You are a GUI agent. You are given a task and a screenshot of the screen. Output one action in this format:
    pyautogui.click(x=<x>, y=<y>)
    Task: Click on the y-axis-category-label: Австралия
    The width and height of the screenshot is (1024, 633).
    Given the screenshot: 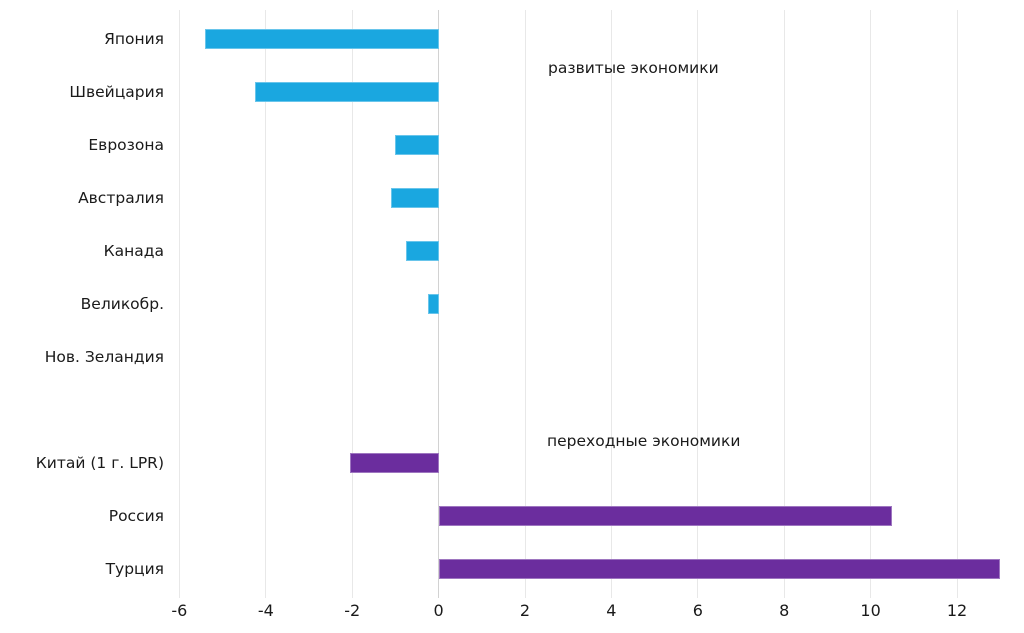 What is the action you would take?
    pyautogui.click(x=121, y=198)
    